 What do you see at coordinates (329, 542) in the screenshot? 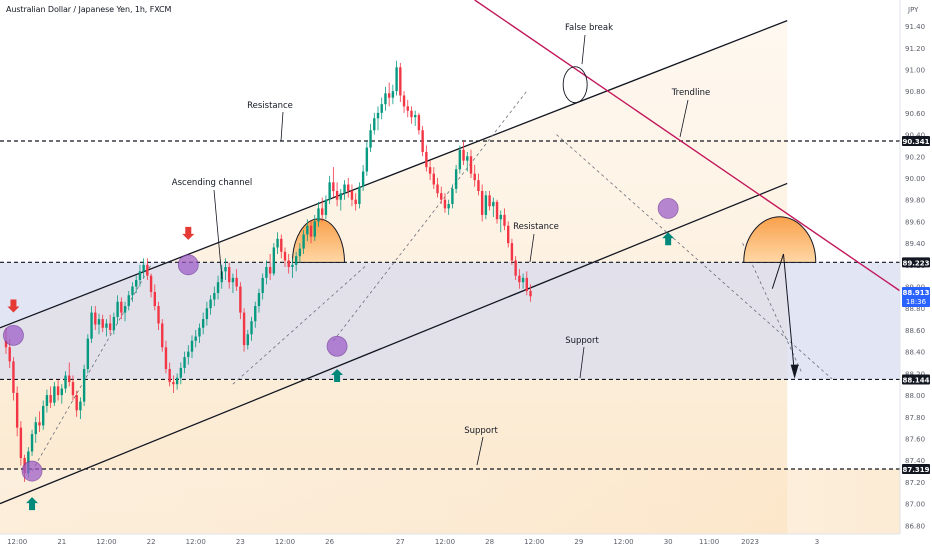
I see `time-tick-7: 26` at bounding box center [329, 542].